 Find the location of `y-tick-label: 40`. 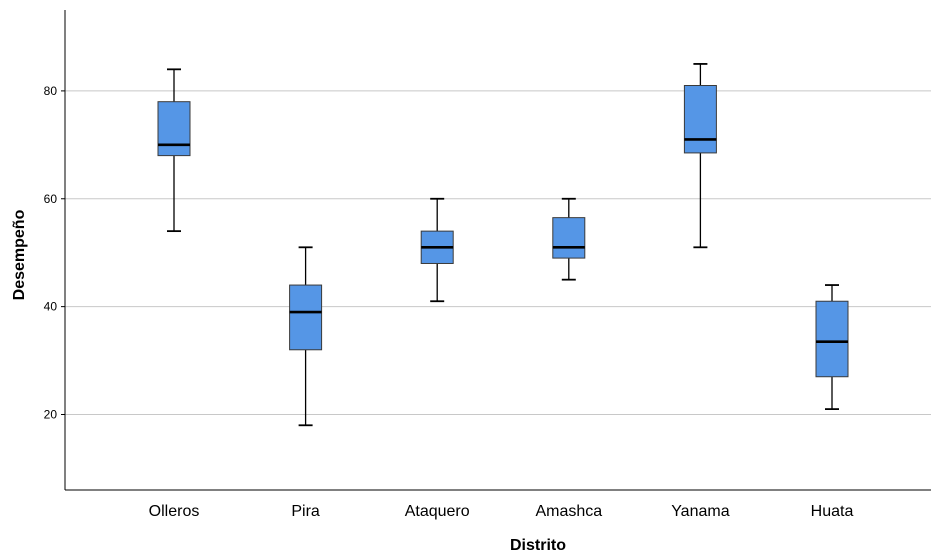

y-tick-label: 40 is located at coordinates (51, 307).